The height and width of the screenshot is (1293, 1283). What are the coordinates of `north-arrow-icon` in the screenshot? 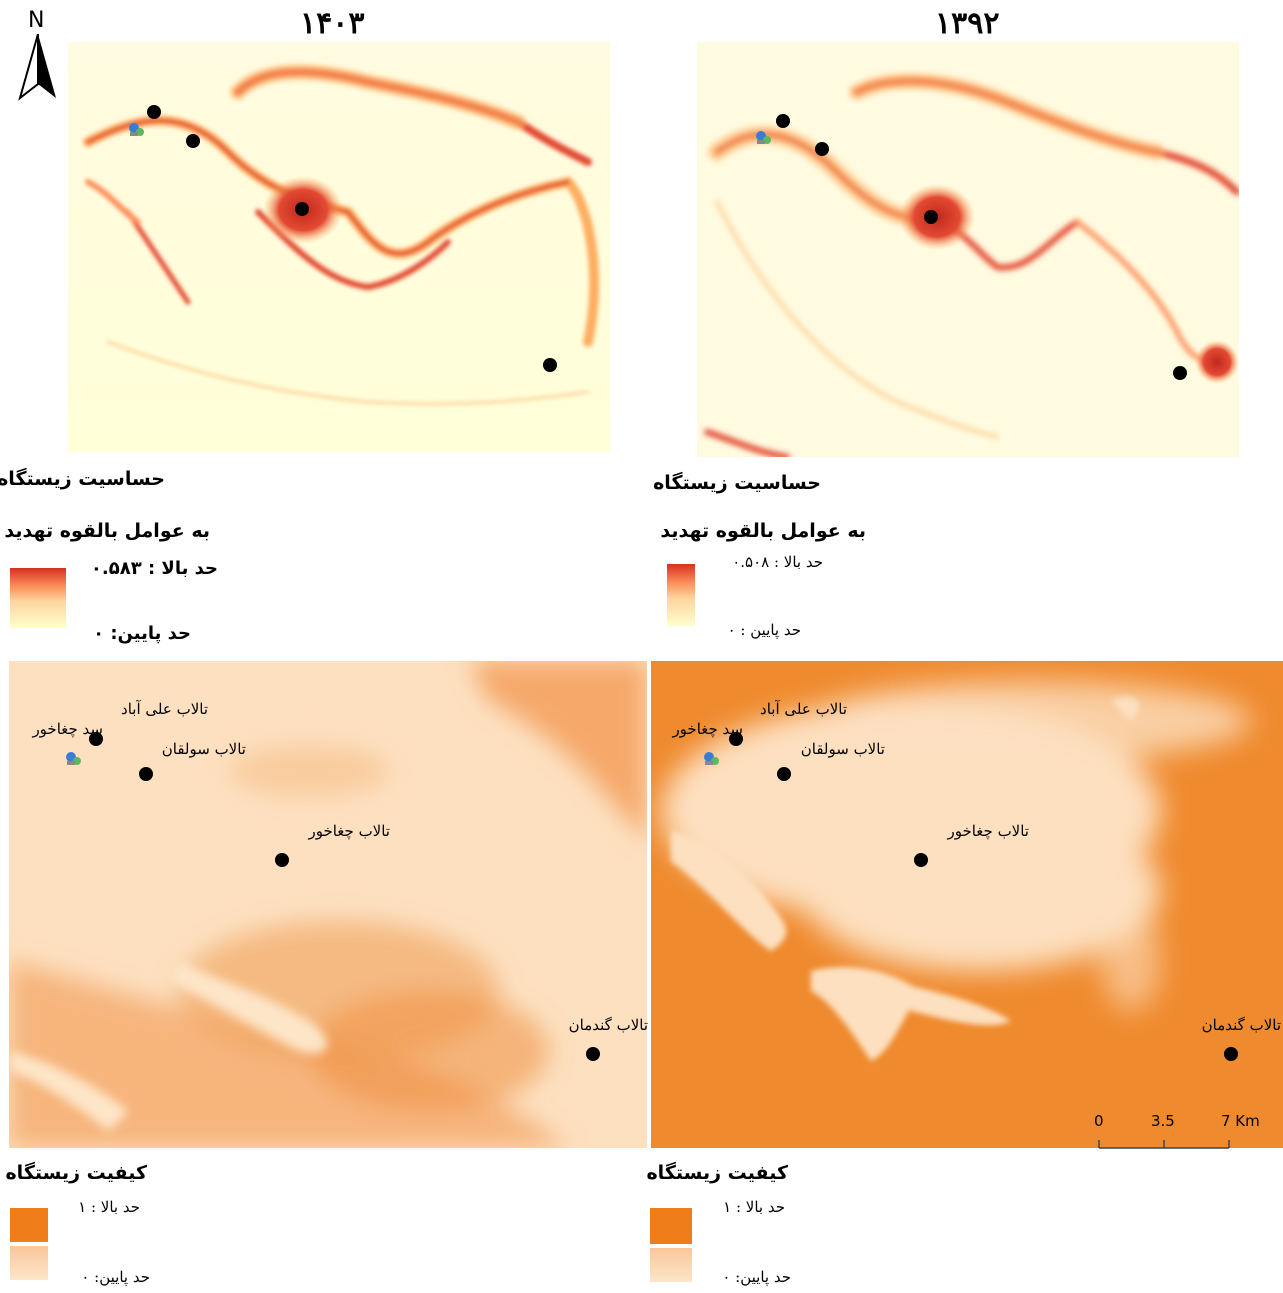 It's located at (37, 67).